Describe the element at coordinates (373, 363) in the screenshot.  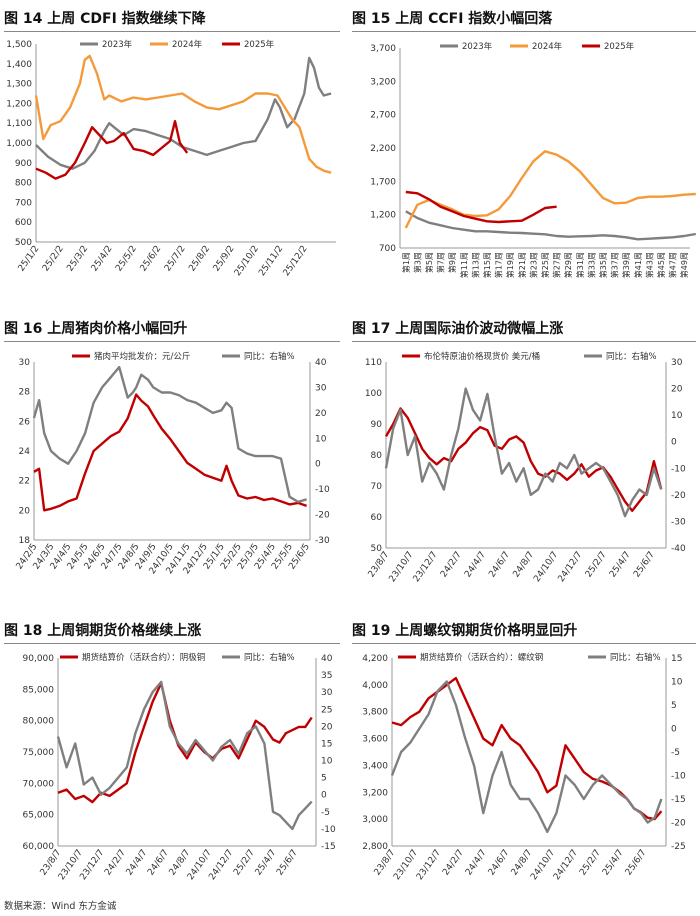
I see `y-tick-label: 110` at that location.